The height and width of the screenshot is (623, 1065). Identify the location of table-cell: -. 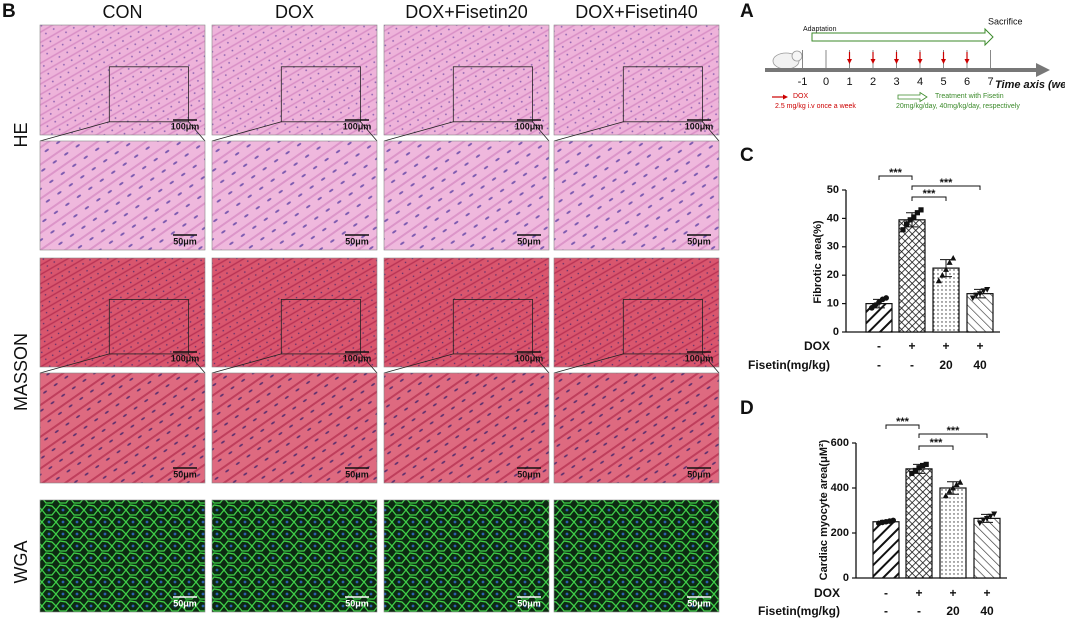
(886, 611).